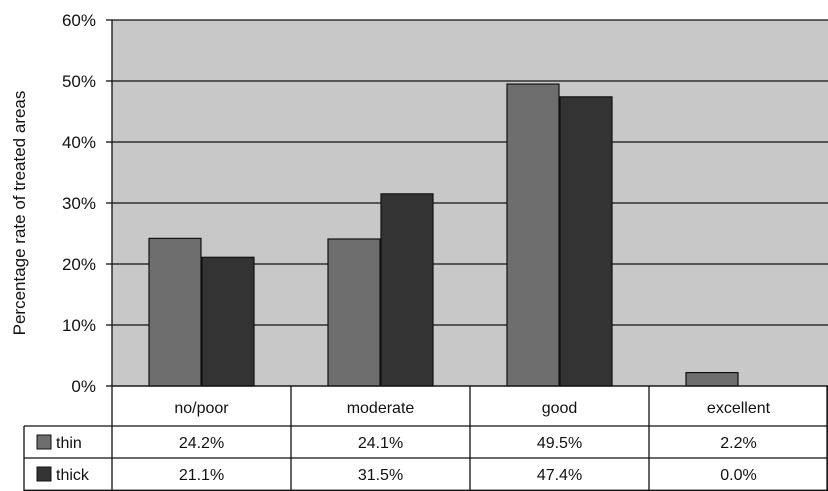  I want to click on legend-key-thick, so click(44, 474).